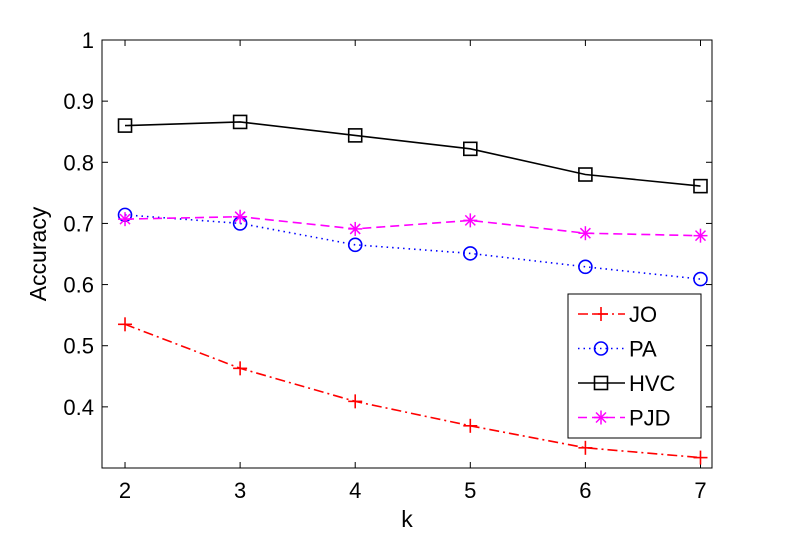 The width and height of the screenshot is (787, 535). What do you see at coordinates (125, 490) in the screenshot?
I see `x-tick-label: 2` at bounding box center [125, 490].